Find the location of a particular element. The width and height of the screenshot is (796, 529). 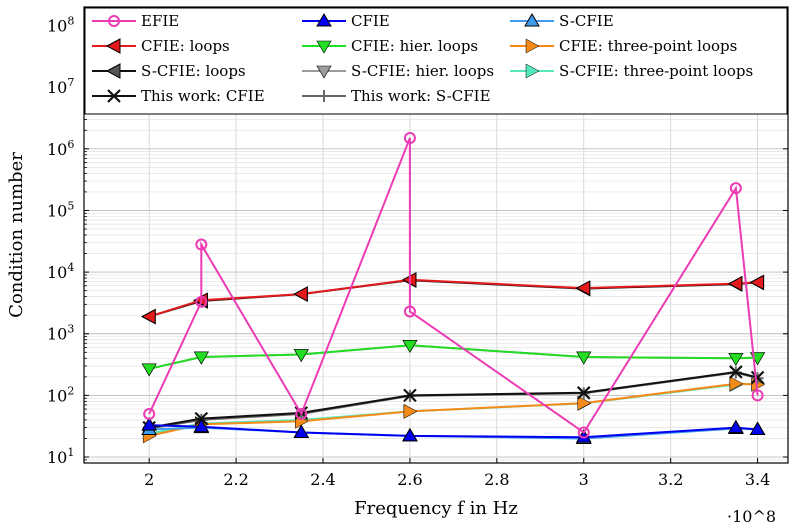

y-tick-label: 10⁷ is located at coordinates (60, 86).